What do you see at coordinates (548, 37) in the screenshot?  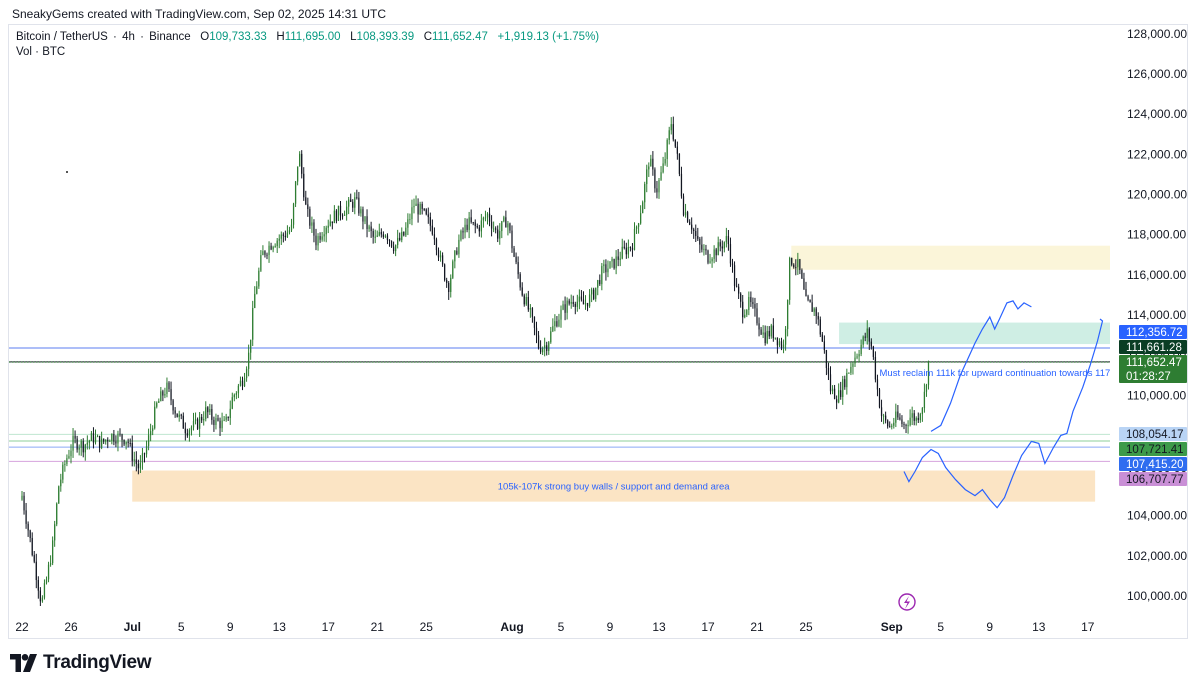 I see `legend-change: +1,919.13 (+1.75%)` at bounding box center [548, 37].